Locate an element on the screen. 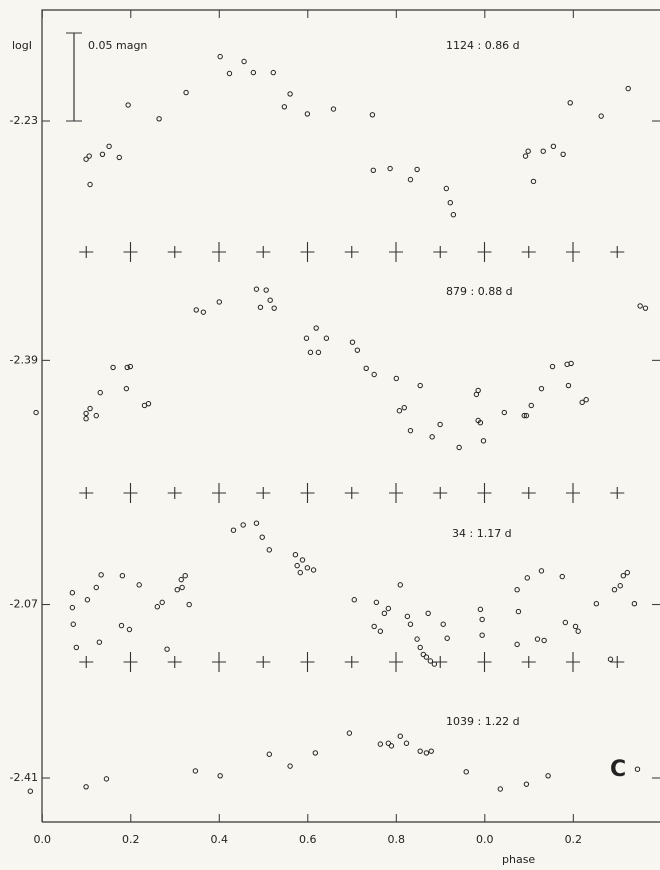 The height and width of the screenshot is (870, 660). y-tick-label: -2.39 is located at coordinates (24, 359).